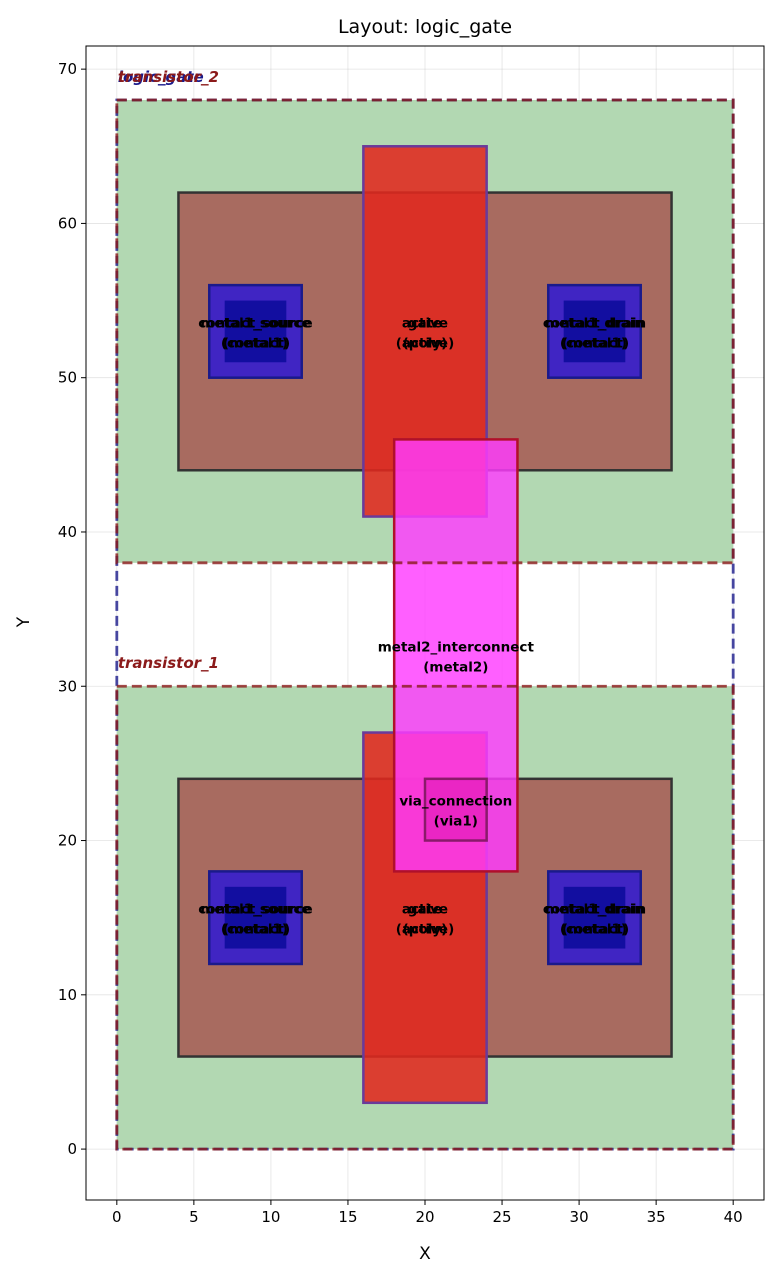 The height and width of the screenshot is (1279, 778). I want to click on chart-title: Layout: logic_gate, so click(425, 27).